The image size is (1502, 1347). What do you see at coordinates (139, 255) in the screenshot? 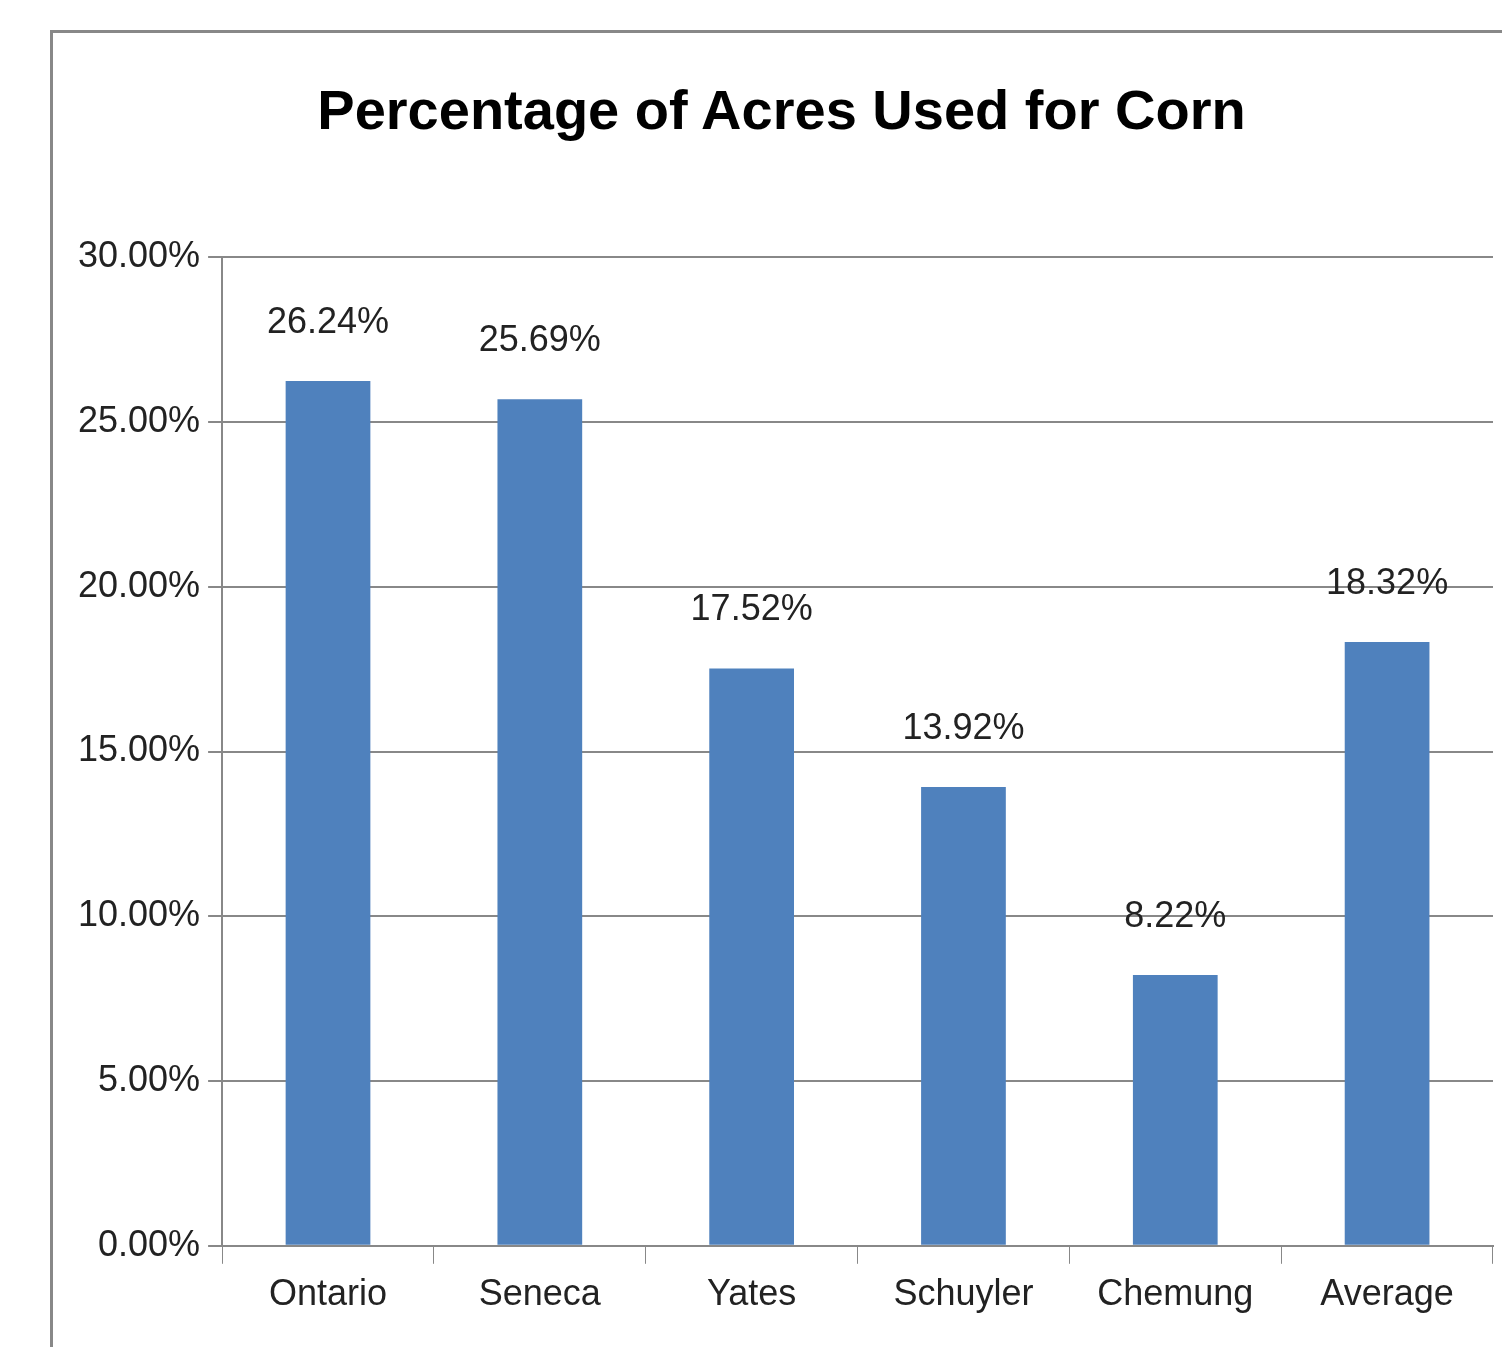
I see `y-tick-label: 30.00%` at bounding box center [139, 255].